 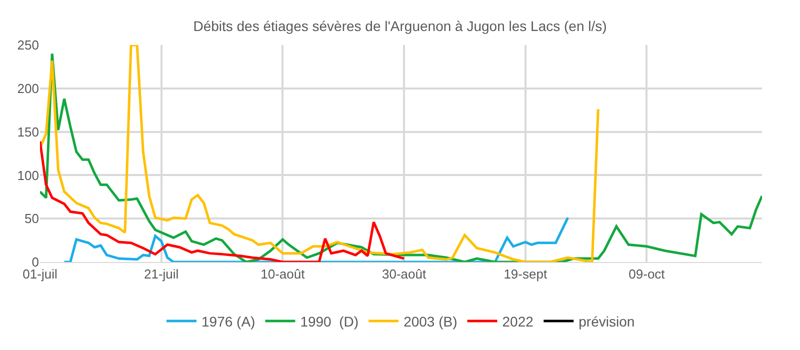 I want to click on y-tick-label: 100, so click(x=28, y=175).